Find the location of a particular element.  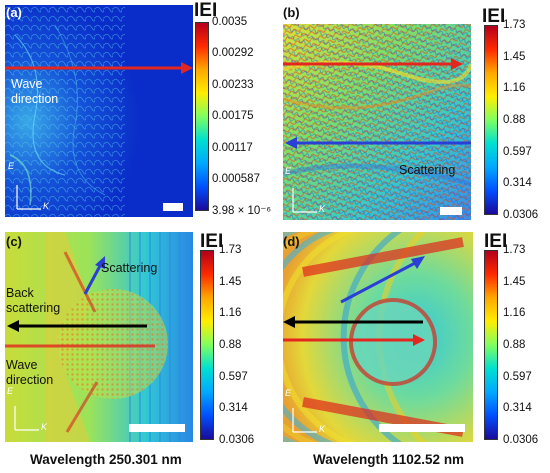

colorbar-tick-c-5: 0.314 is located at coordinates (233, 408).